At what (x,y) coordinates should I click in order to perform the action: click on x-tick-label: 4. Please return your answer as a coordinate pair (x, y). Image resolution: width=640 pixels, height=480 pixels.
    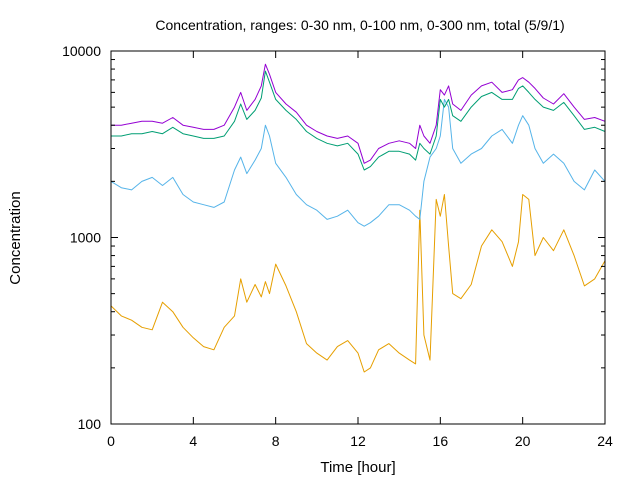
    Looking at the image, I should click on (193, 441).